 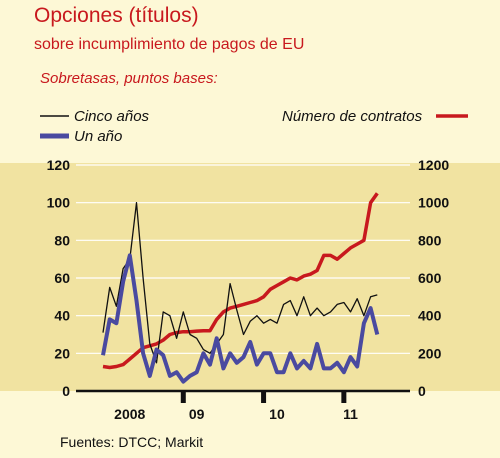 I want to click on x-tick-label: 10, so click(x=277, y=414).